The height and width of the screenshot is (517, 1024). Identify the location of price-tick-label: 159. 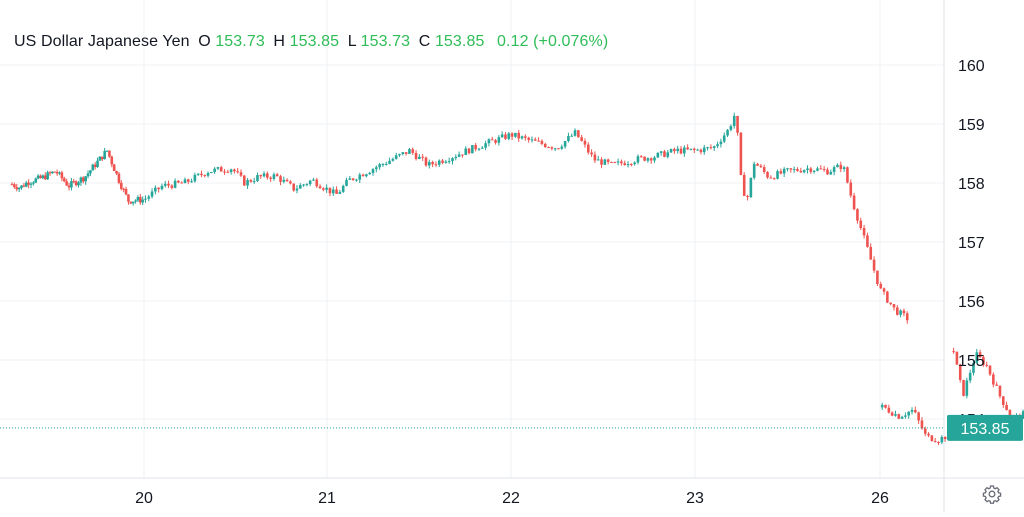
(971, 125).